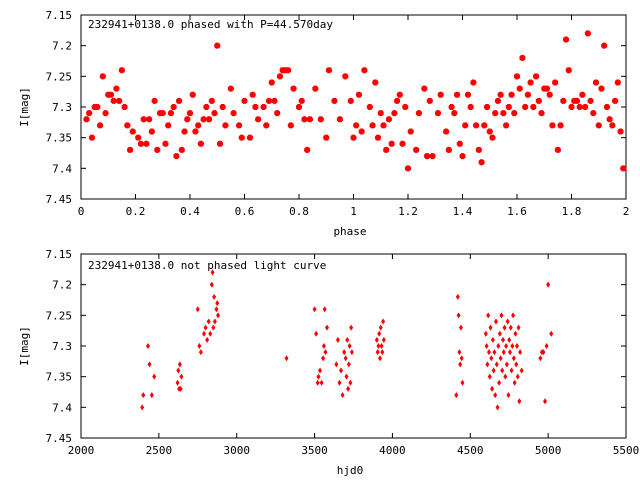 The width and height of the screenshot is (640, 480). Describe the element at coordinates (463, 211) in the screenshot. I see `plot-1-xtick-label: 1.4` at that location.